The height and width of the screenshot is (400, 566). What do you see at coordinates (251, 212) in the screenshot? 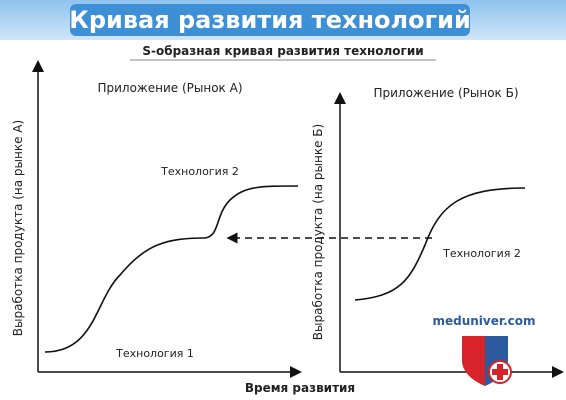
I see `curve-tech-2-a` at bounding box center [251, 212].